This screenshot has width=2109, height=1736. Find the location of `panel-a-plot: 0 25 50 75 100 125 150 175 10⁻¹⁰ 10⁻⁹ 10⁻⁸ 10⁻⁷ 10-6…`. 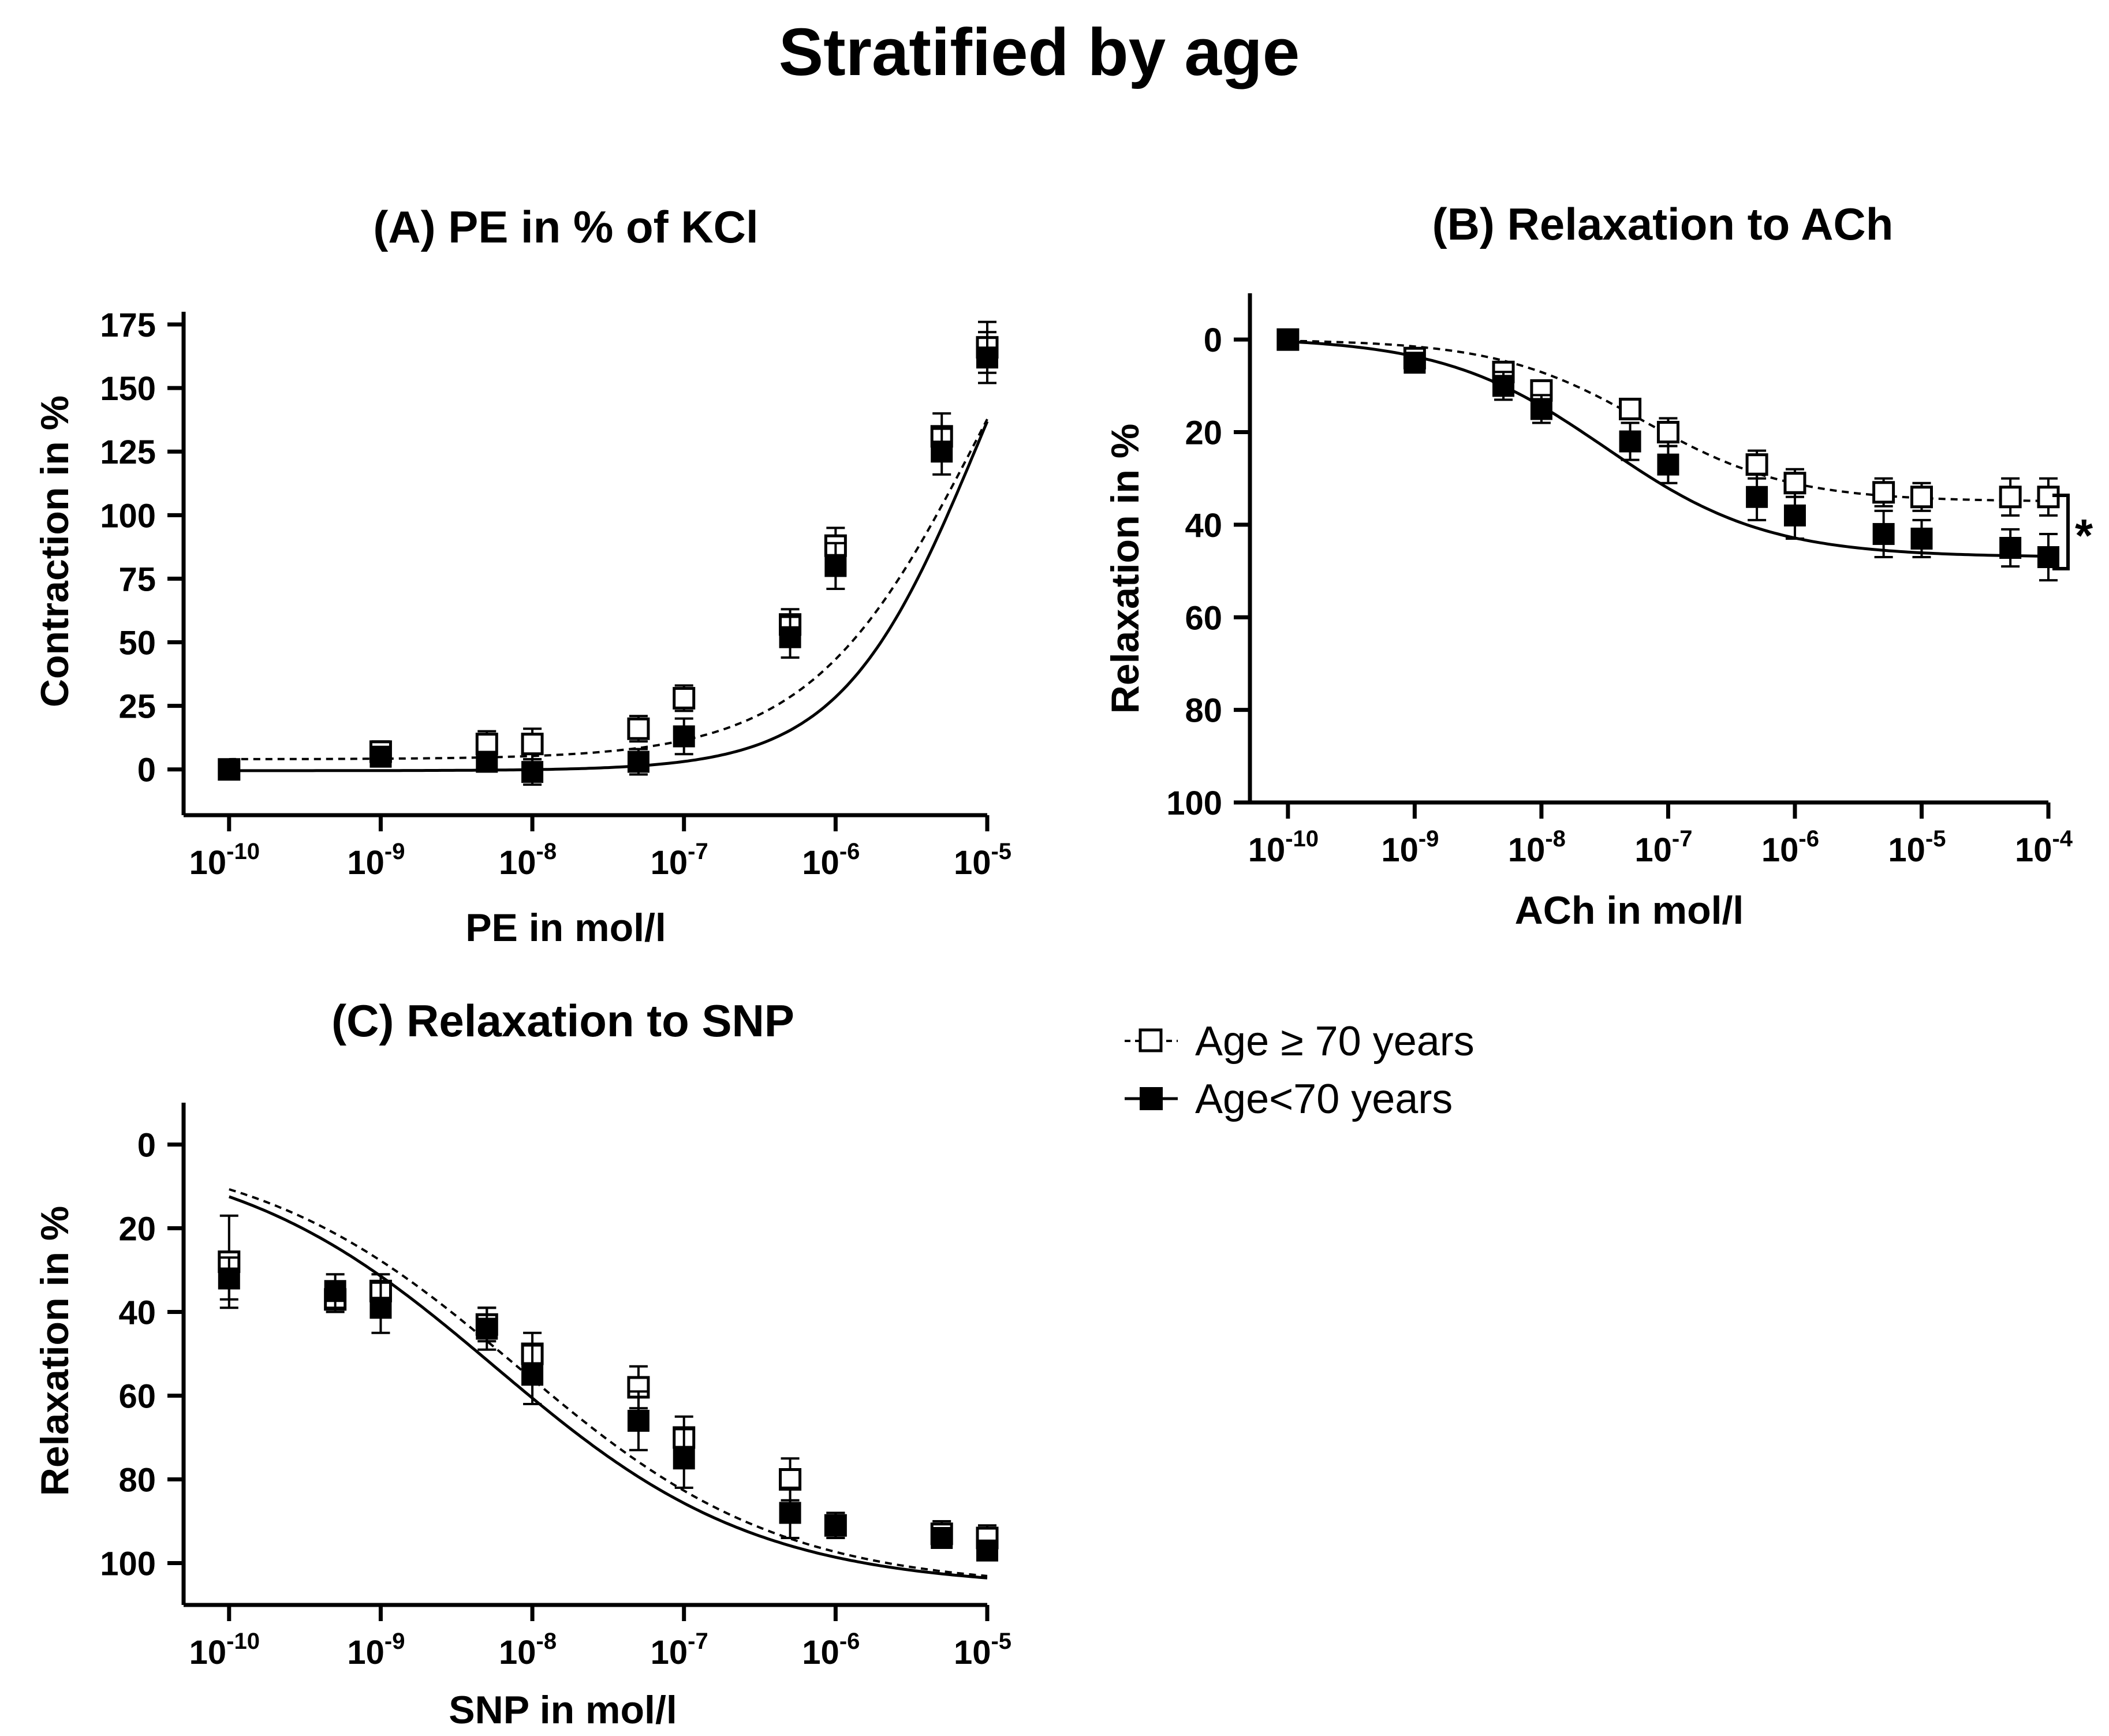

panel-a-plot: 0 25 50 75 100 125 150 175 10⁻¹⁰ 10⁻⁹ 10⁻⁸ 10⁻⁷ 10-6… is located at coordinates (555, 594).